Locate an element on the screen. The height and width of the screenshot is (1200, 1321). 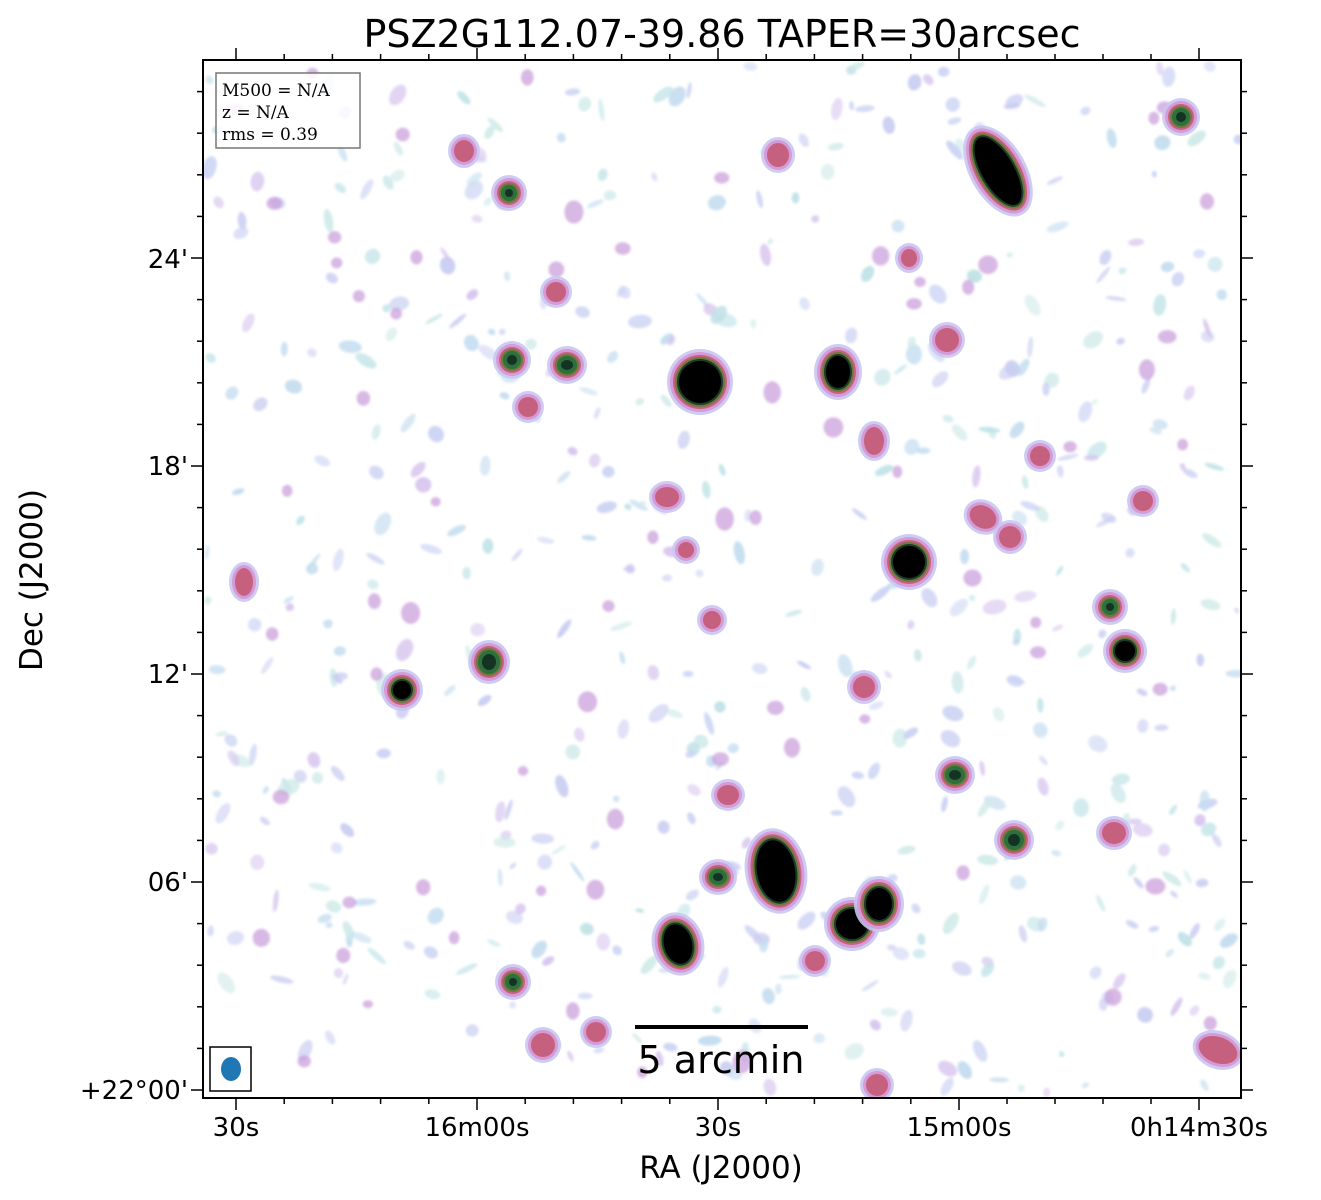
y-axis-label: Dec (J2000) is located at coordinates (32, 580).